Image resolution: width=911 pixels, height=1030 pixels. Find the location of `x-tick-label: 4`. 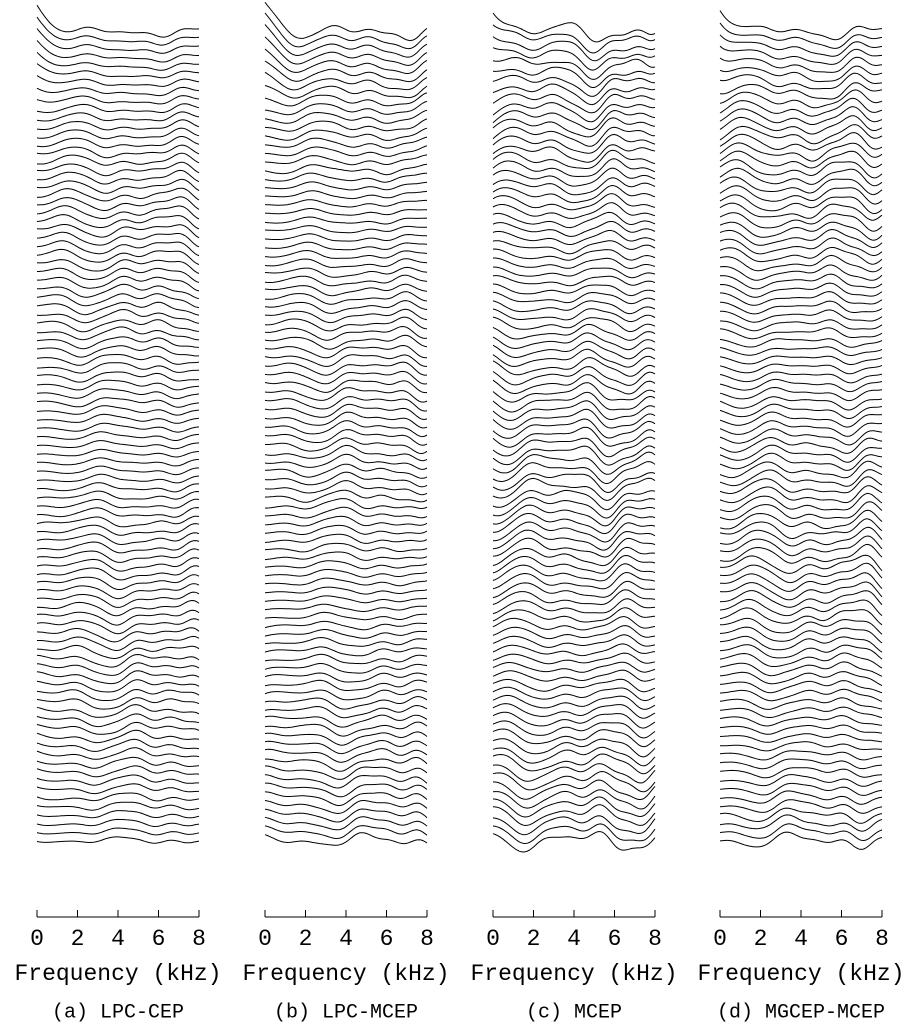

x-tick-label: 4 is located at coordinates (118, 939).